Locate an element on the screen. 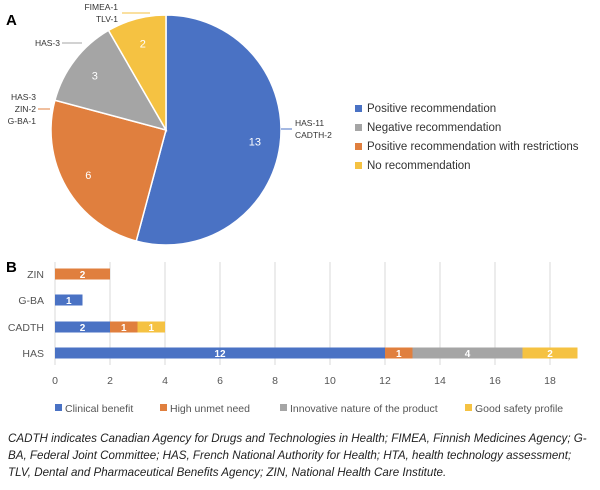  x-tick-label: 14 is located at coordinates (440, 381).